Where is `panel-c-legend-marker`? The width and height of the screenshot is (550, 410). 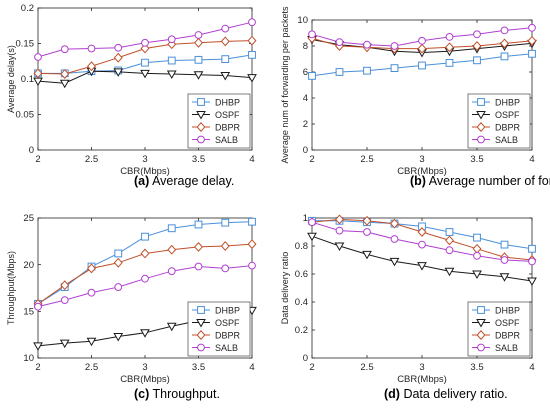 panel-c-legend-marker is located at coordinates (201, 323).